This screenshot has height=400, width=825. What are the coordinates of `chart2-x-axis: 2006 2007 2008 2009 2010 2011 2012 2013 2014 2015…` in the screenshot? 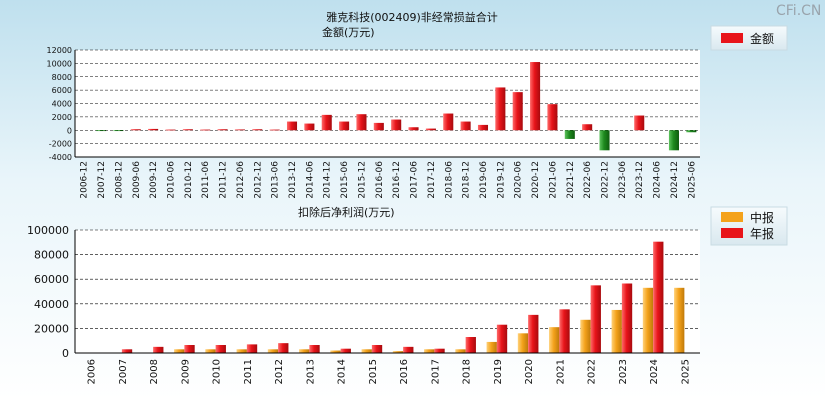 It's located at (389, 371).